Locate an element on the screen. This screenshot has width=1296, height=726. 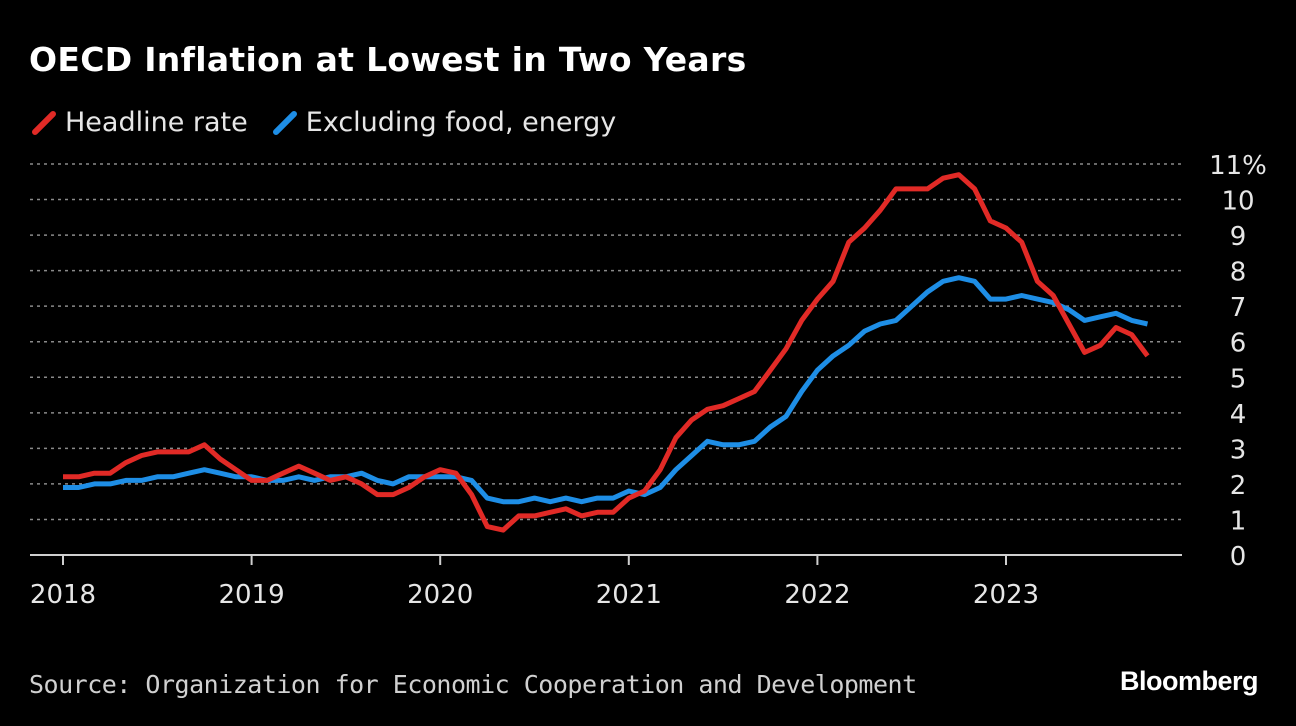
legend-swatch-headline-icon is located at coordinates (44, 122).